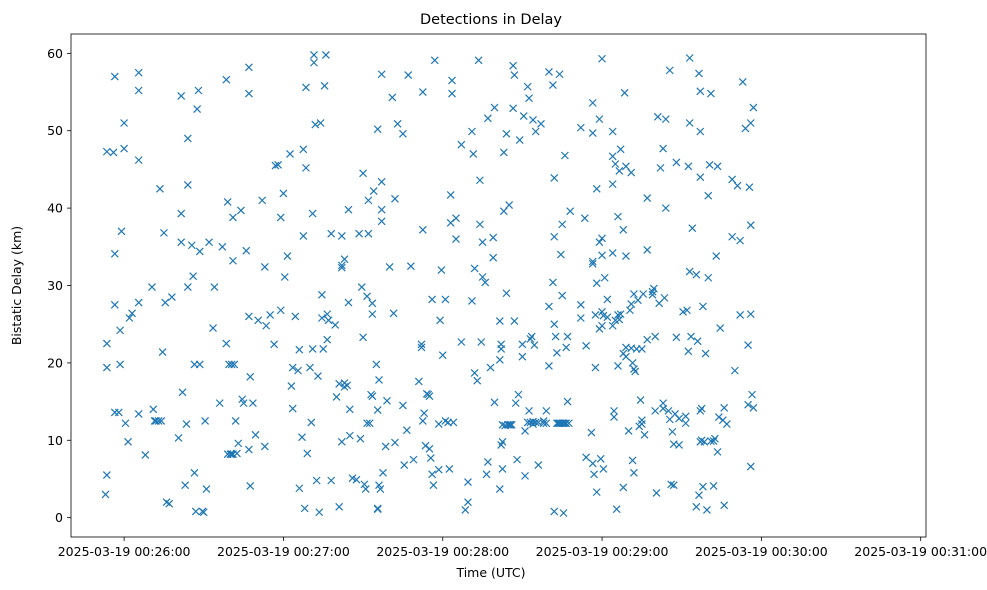  What do you see at coordinates (55, 53) in the screenshot?
I see `y-tick-label: 60` at bounding box center [55, 53].